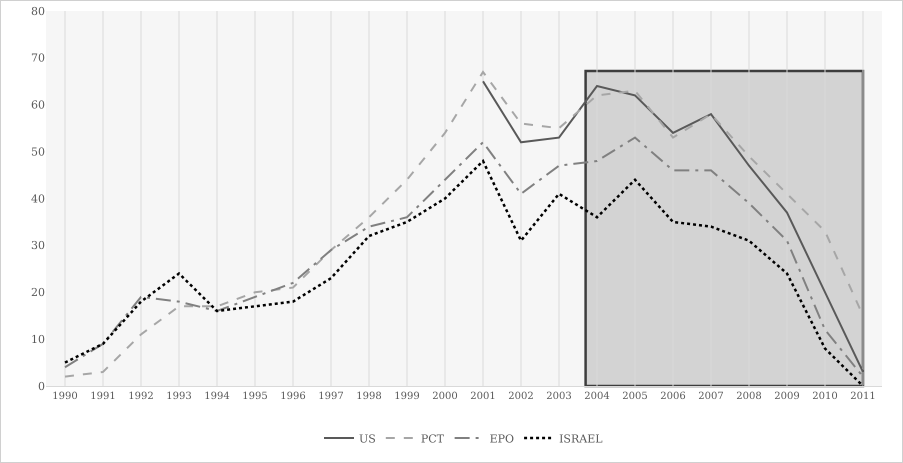 The width and height of the screenshot is (903, 463). What do you see at coordinates (38, 105) in the screenshot?
I see `y-tick-label: 60` at bounding box center [38, 105].